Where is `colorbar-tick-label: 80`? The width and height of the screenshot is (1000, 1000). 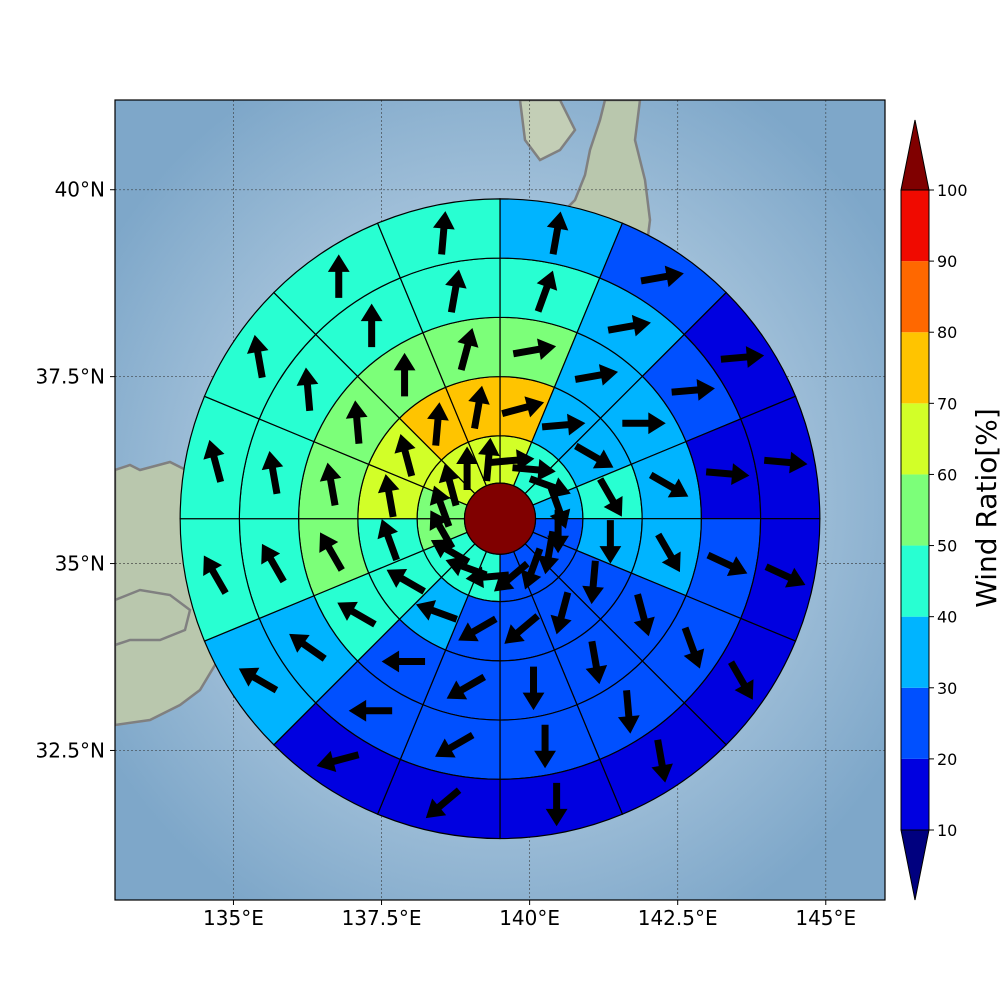
colorbar-tick-label: 80 is located at coordinates (947, 332).